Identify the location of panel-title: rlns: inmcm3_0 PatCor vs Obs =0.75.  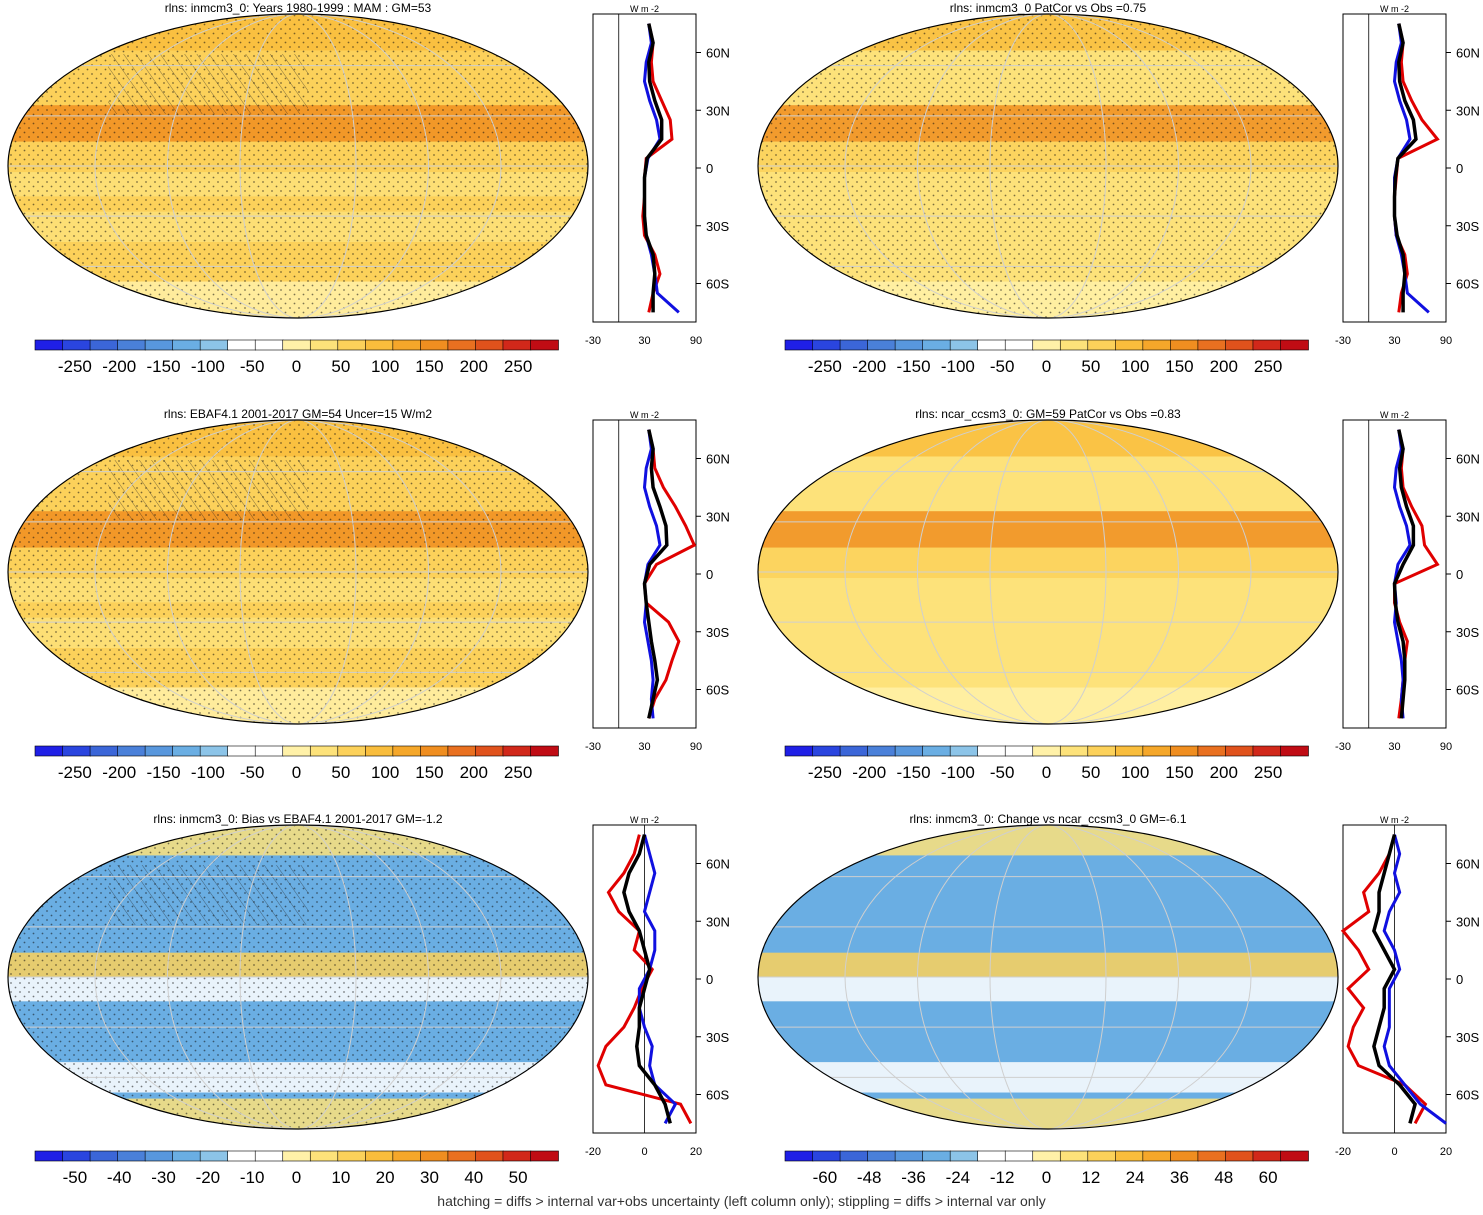
(1048, 8).